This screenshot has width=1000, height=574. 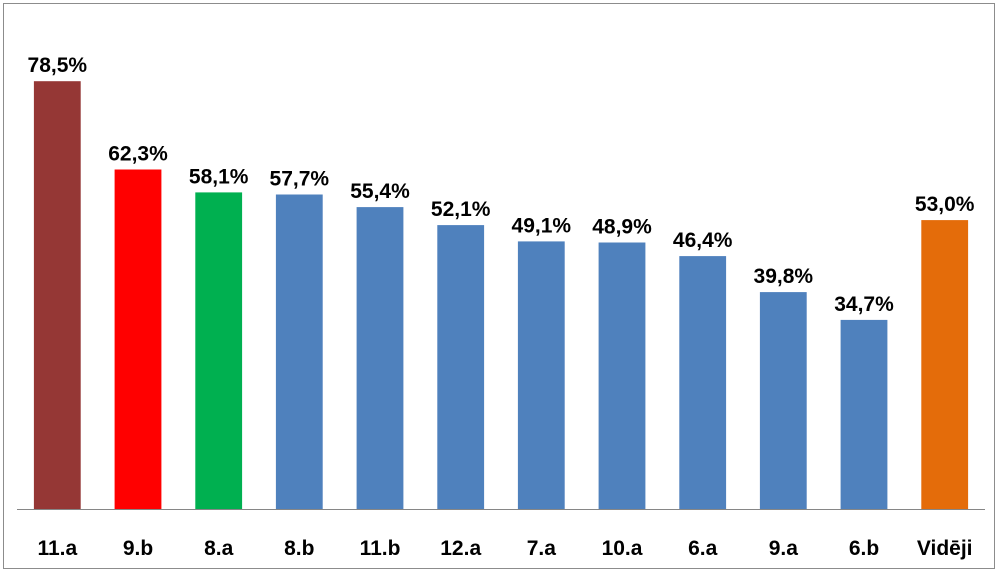 What do you see at coordinates (138, 548) in the screenshot?
I see `x-tick-label-9.b: 9.b` at bounding box center [138, 548].